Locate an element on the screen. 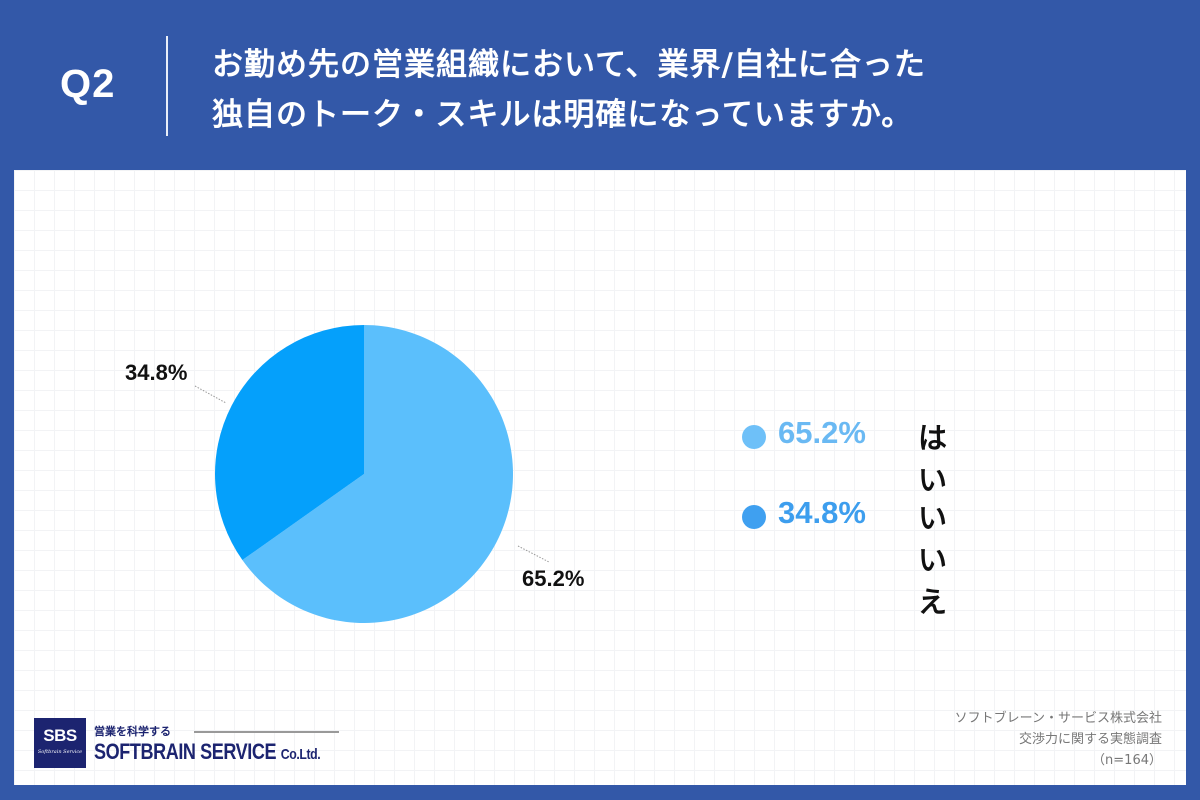 This screenshot has height=800, width=1200. pie-svg is located at coordinates (372, 474).